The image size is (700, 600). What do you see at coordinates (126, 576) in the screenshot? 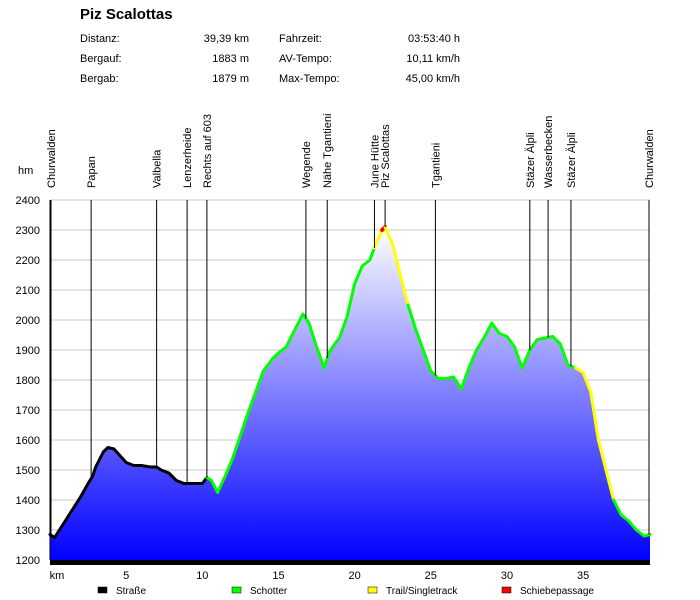
I see `x-tick-label: 5` at bounding box center [126, 576].